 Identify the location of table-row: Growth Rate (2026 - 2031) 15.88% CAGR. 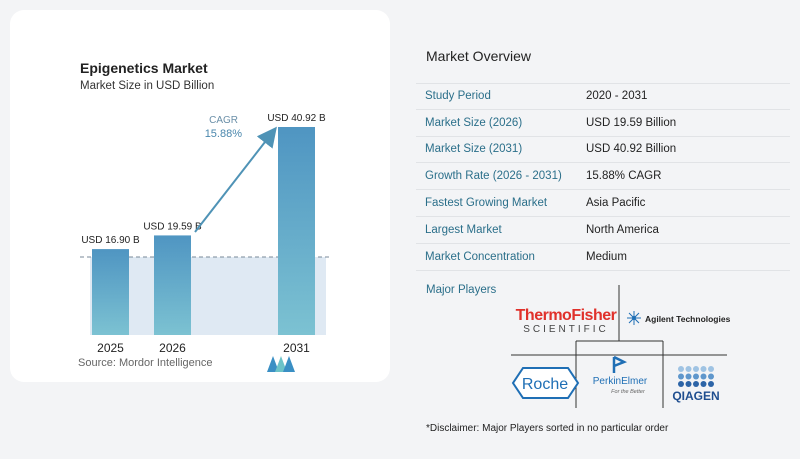
(603, 177).